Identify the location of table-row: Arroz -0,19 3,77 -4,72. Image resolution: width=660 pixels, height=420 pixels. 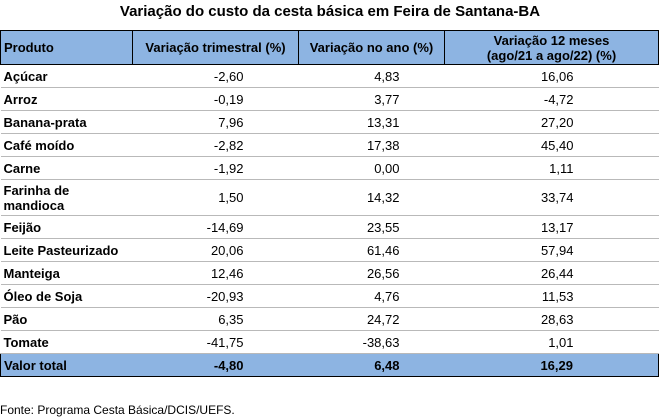
(329, 99).